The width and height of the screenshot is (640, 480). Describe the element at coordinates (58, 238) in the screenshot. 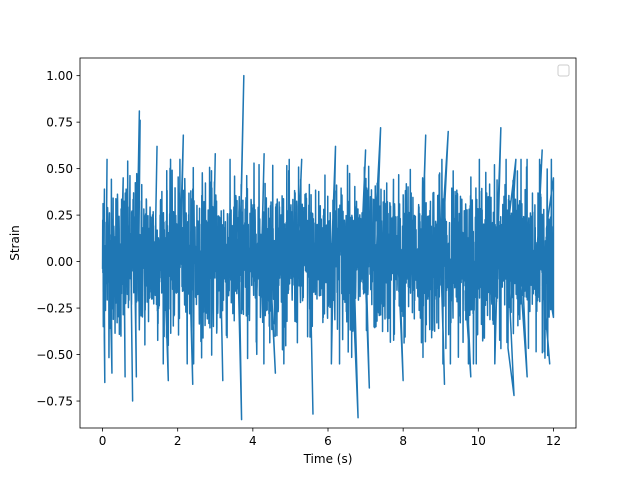

I see `y-axis: −0.75 −0.50 −0.25 0.00 0.25 0.50 0.75 1.00` at that location.